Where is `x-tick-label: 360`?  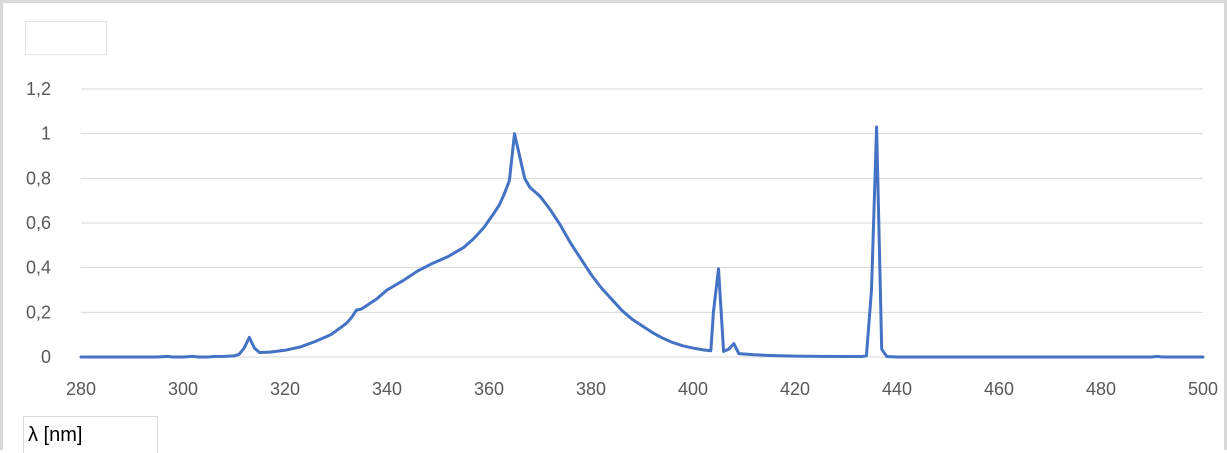 x-tick-label: 360 is located at coordinates (489, 389).